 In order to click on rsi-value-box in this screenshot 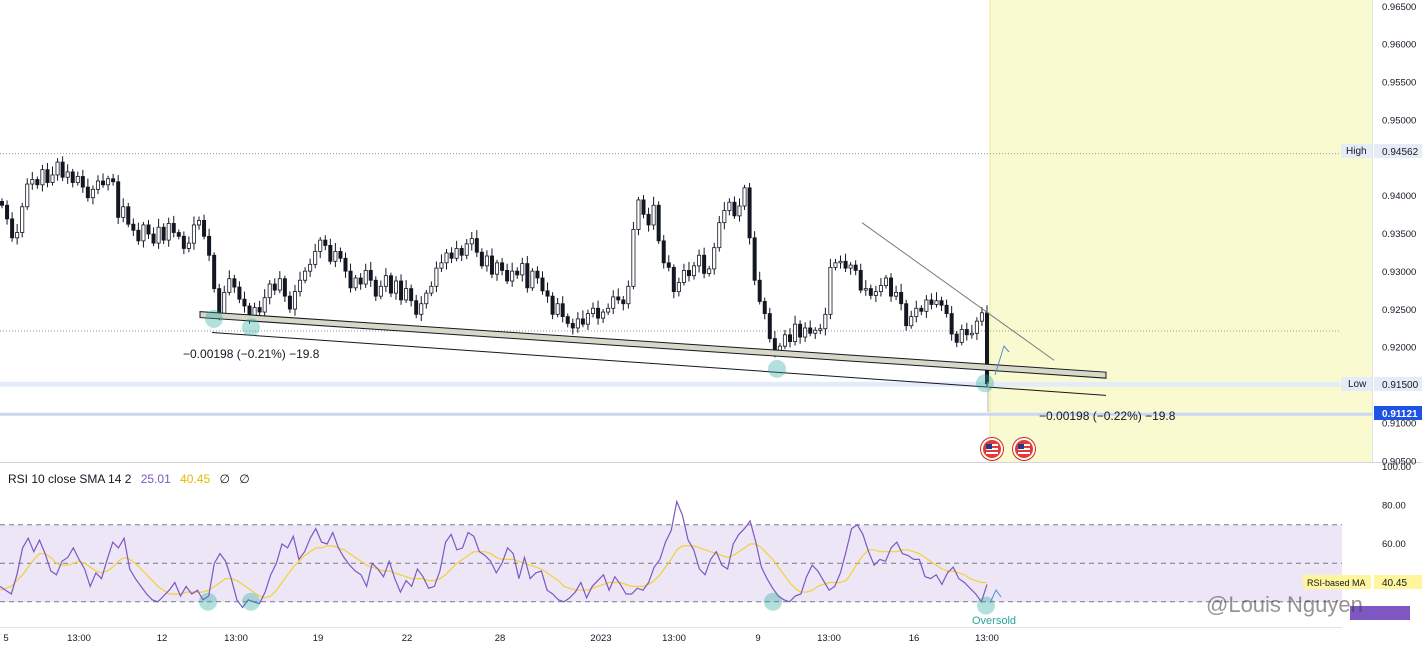, I will do `click(1380, 613)`.